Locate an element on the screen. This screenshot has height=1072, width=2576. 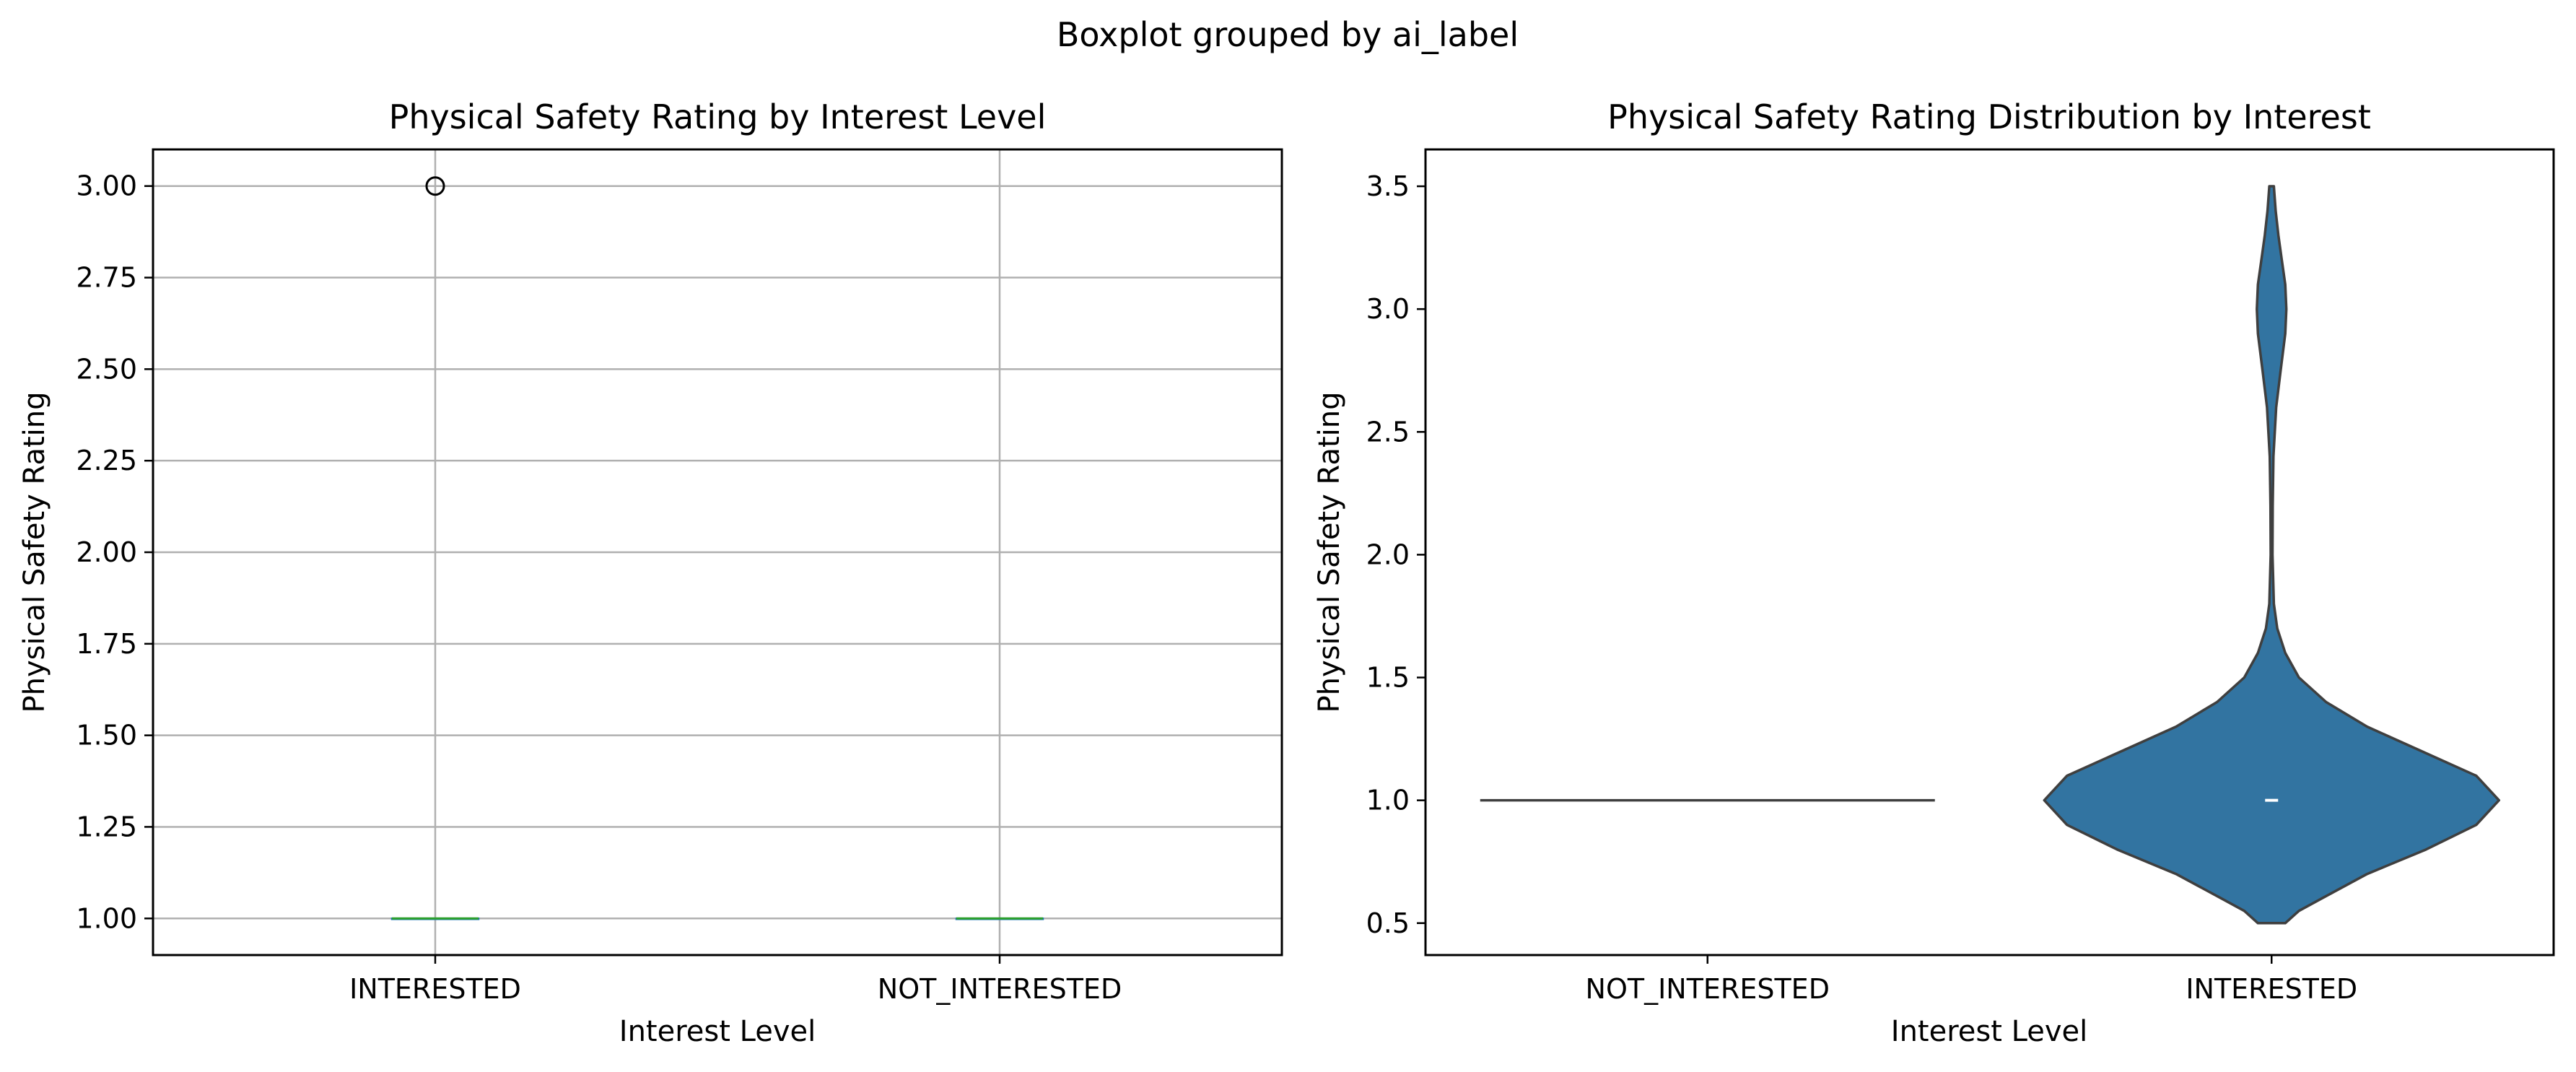
y-tick-label: 1.0 is located at coordinates (1388, 800).